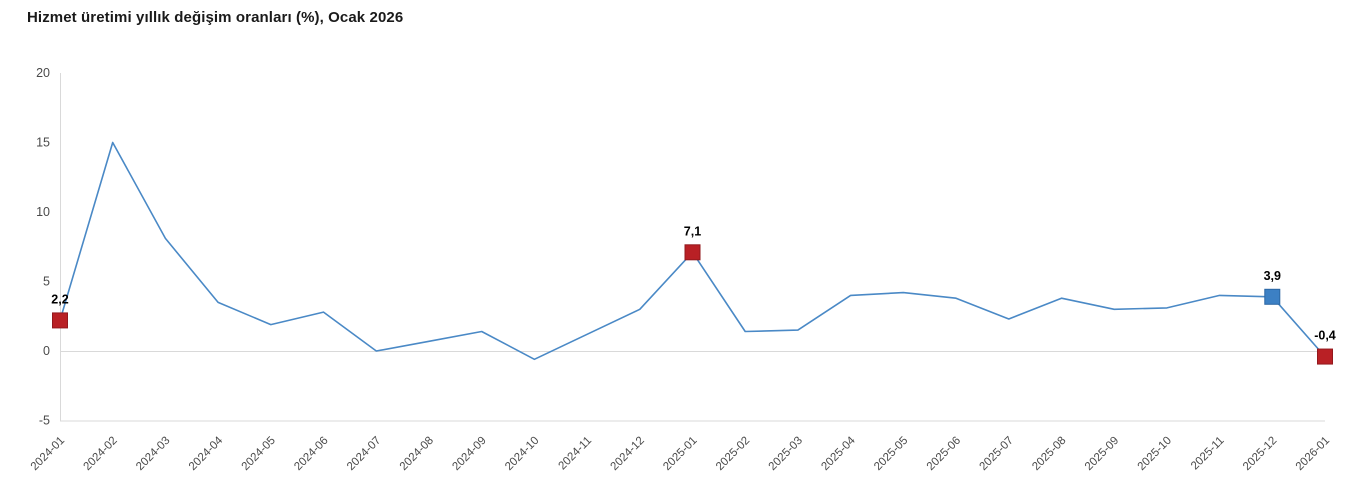 The width and height of the screenshot is (1362, 504). Describe the element at coordinates (692, 231) in the screenshot. I see `data-point-label: 7,1` at that location.